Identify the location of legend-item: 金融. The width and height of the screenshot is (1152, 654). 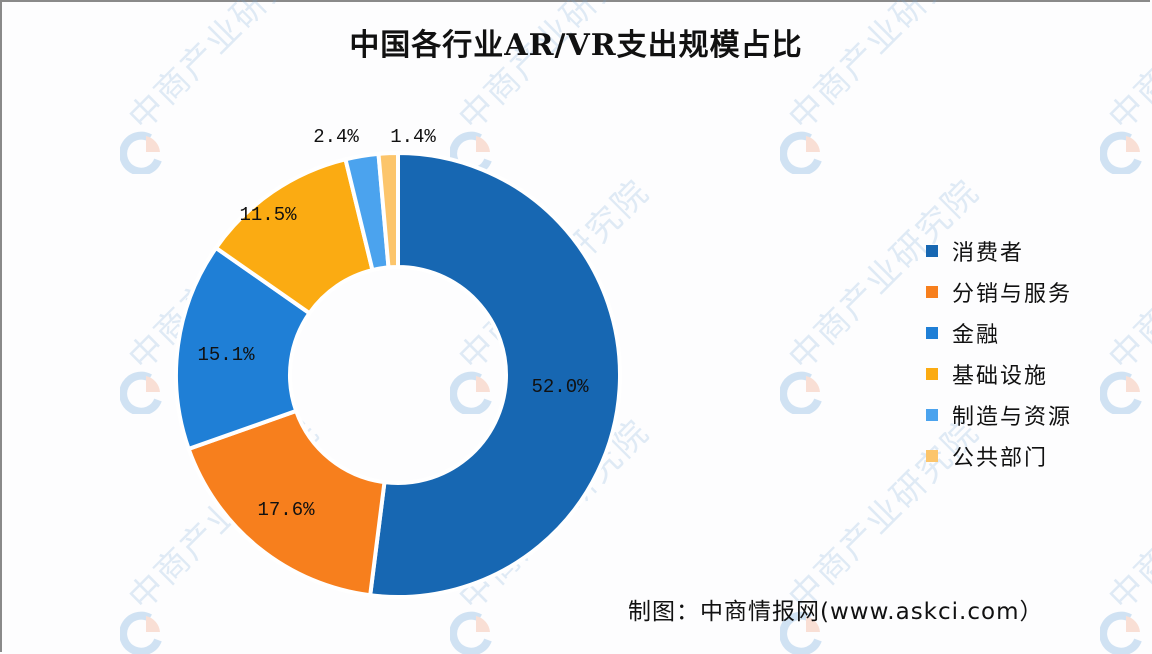
(999, 332).